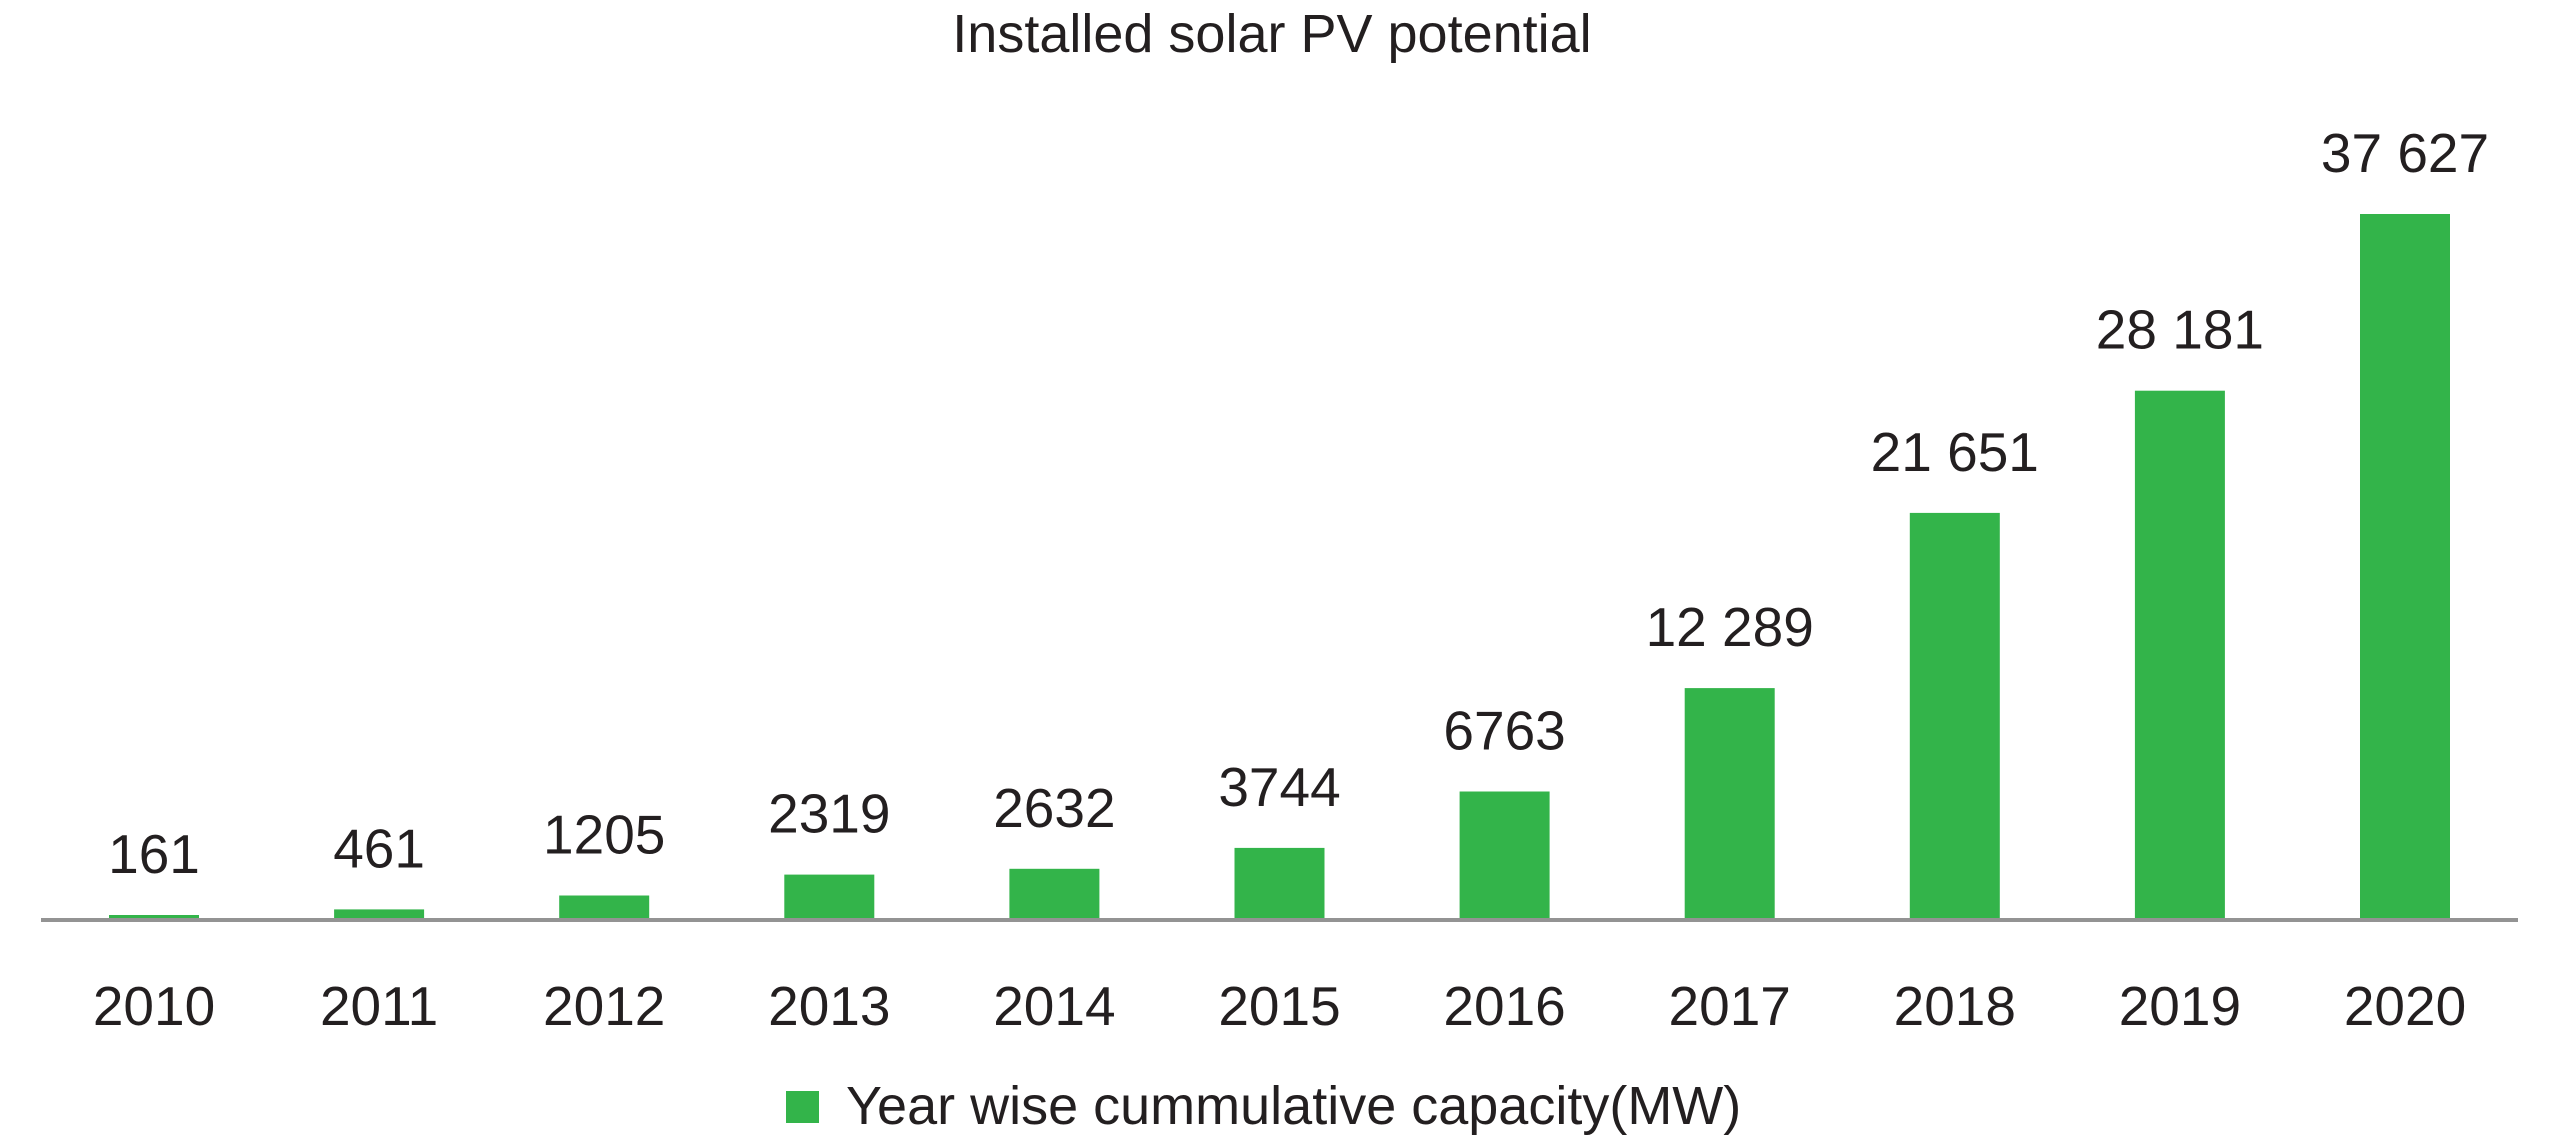 Image resolution: width=2559 pixels, height=1142 pixels. I want to click on bar-2020, so click(2405, 566).